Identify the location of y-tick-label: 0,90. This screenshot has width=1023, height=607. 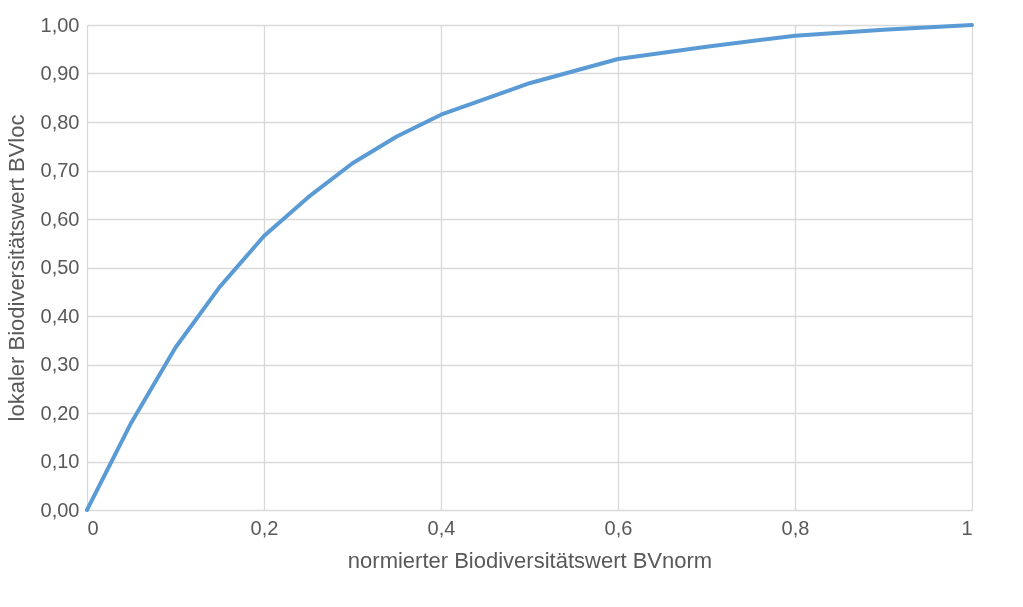
(60, 73).